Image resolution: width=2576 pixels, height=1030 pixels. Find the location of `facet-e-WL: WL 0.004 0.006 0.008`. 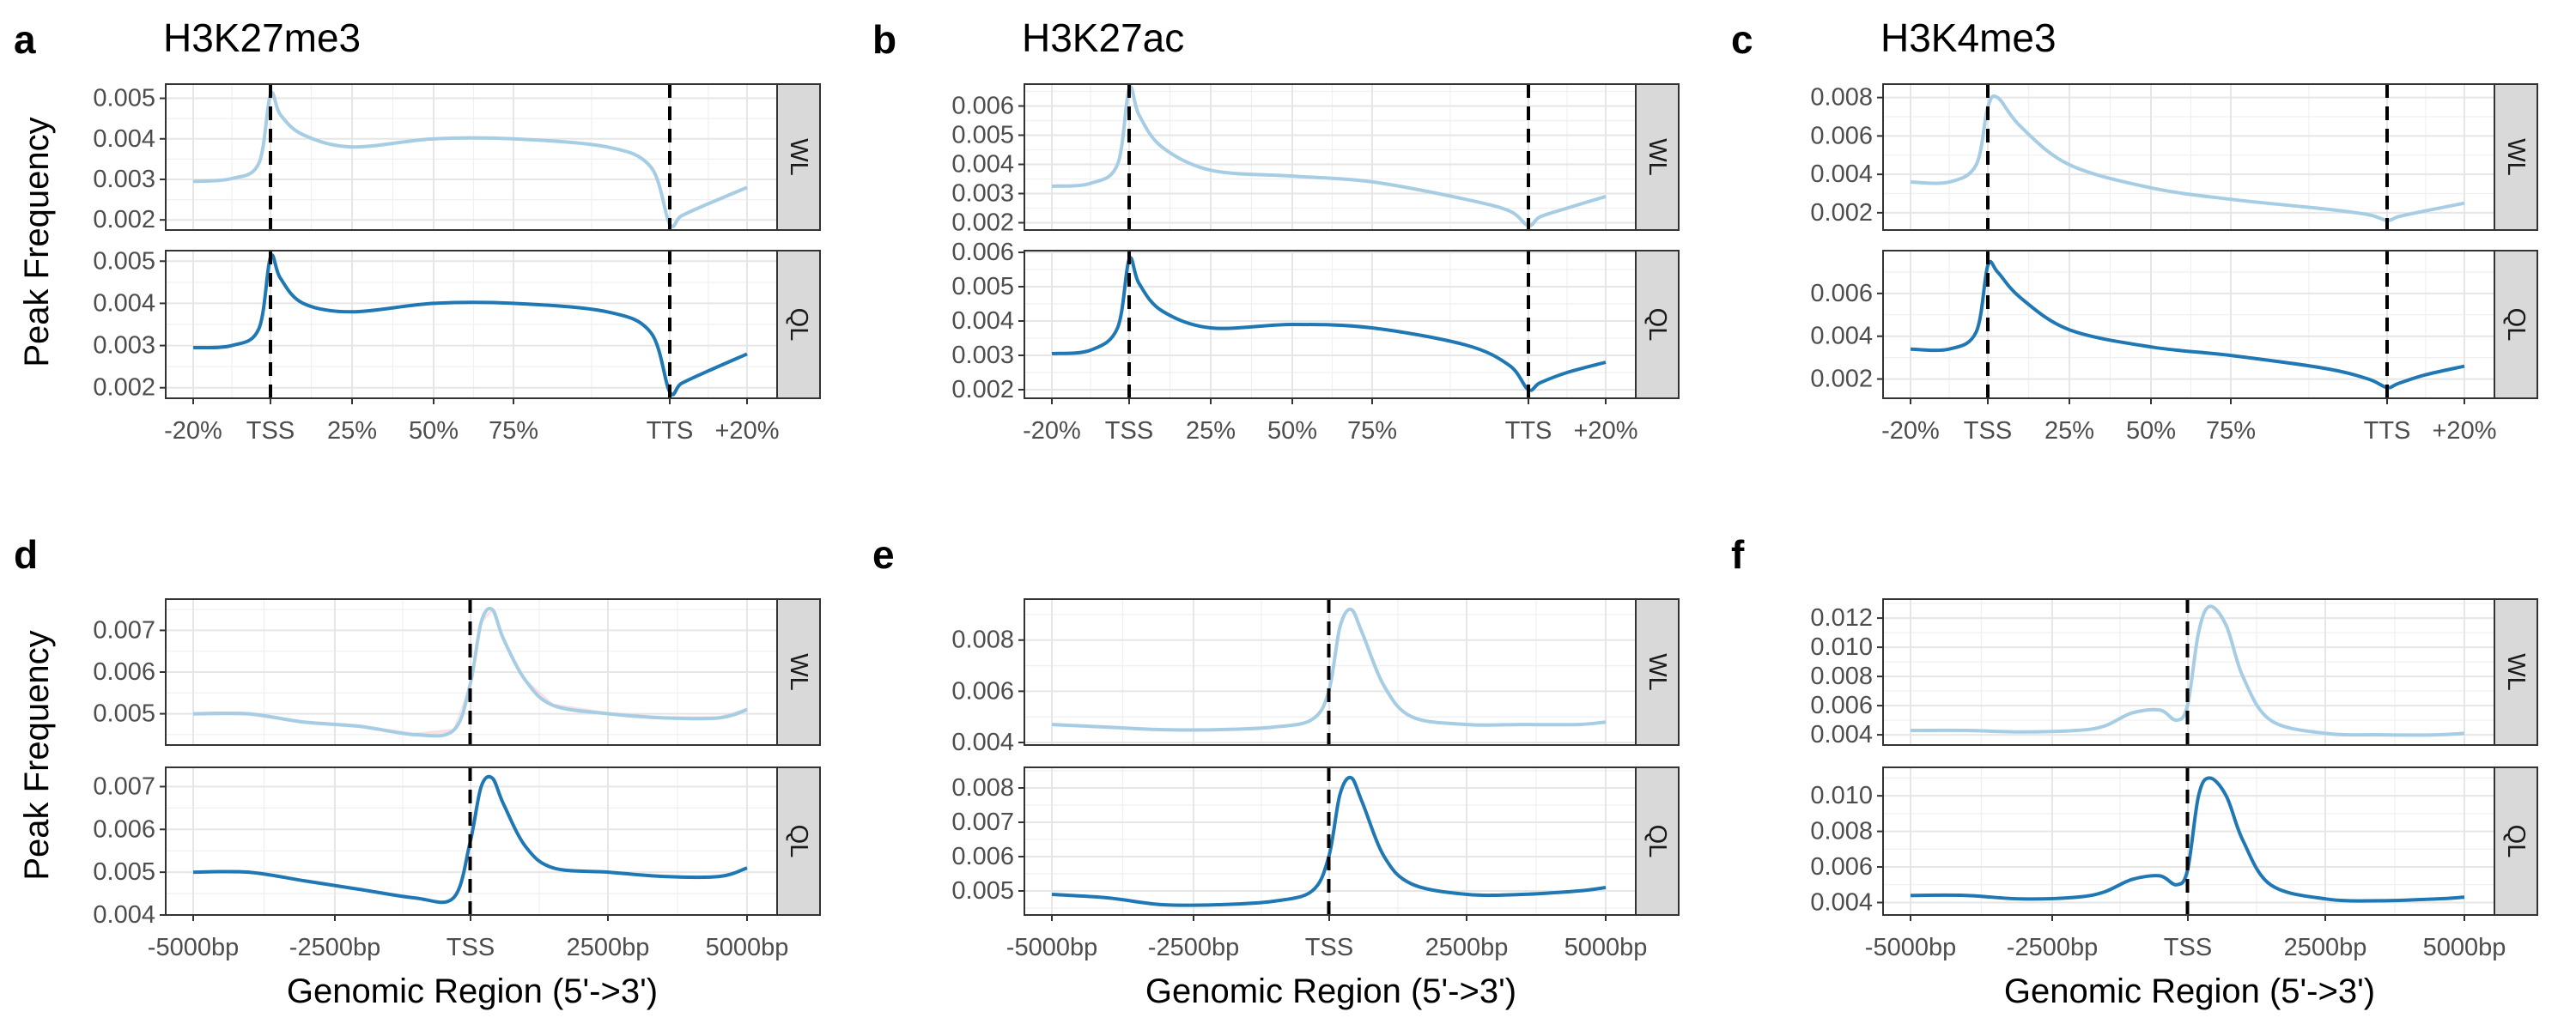

facet-e-WL: WL 0.004 0.006 0.008 is located at coordinates (1316, 677).